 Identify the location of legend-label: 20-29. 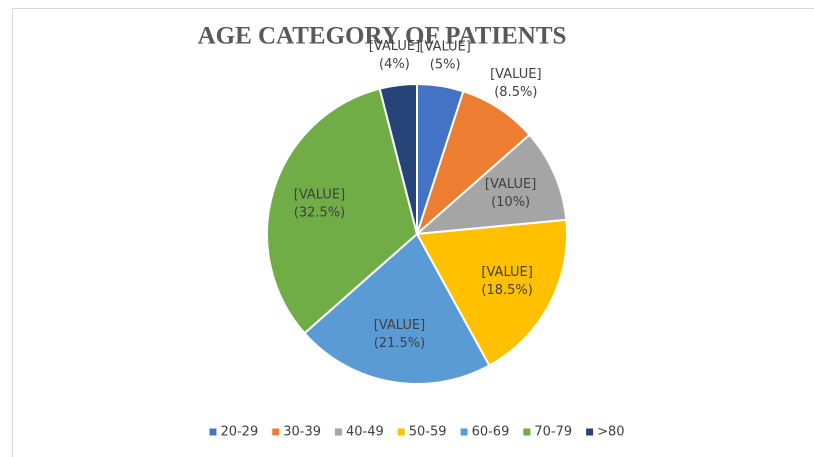
(239, 432).